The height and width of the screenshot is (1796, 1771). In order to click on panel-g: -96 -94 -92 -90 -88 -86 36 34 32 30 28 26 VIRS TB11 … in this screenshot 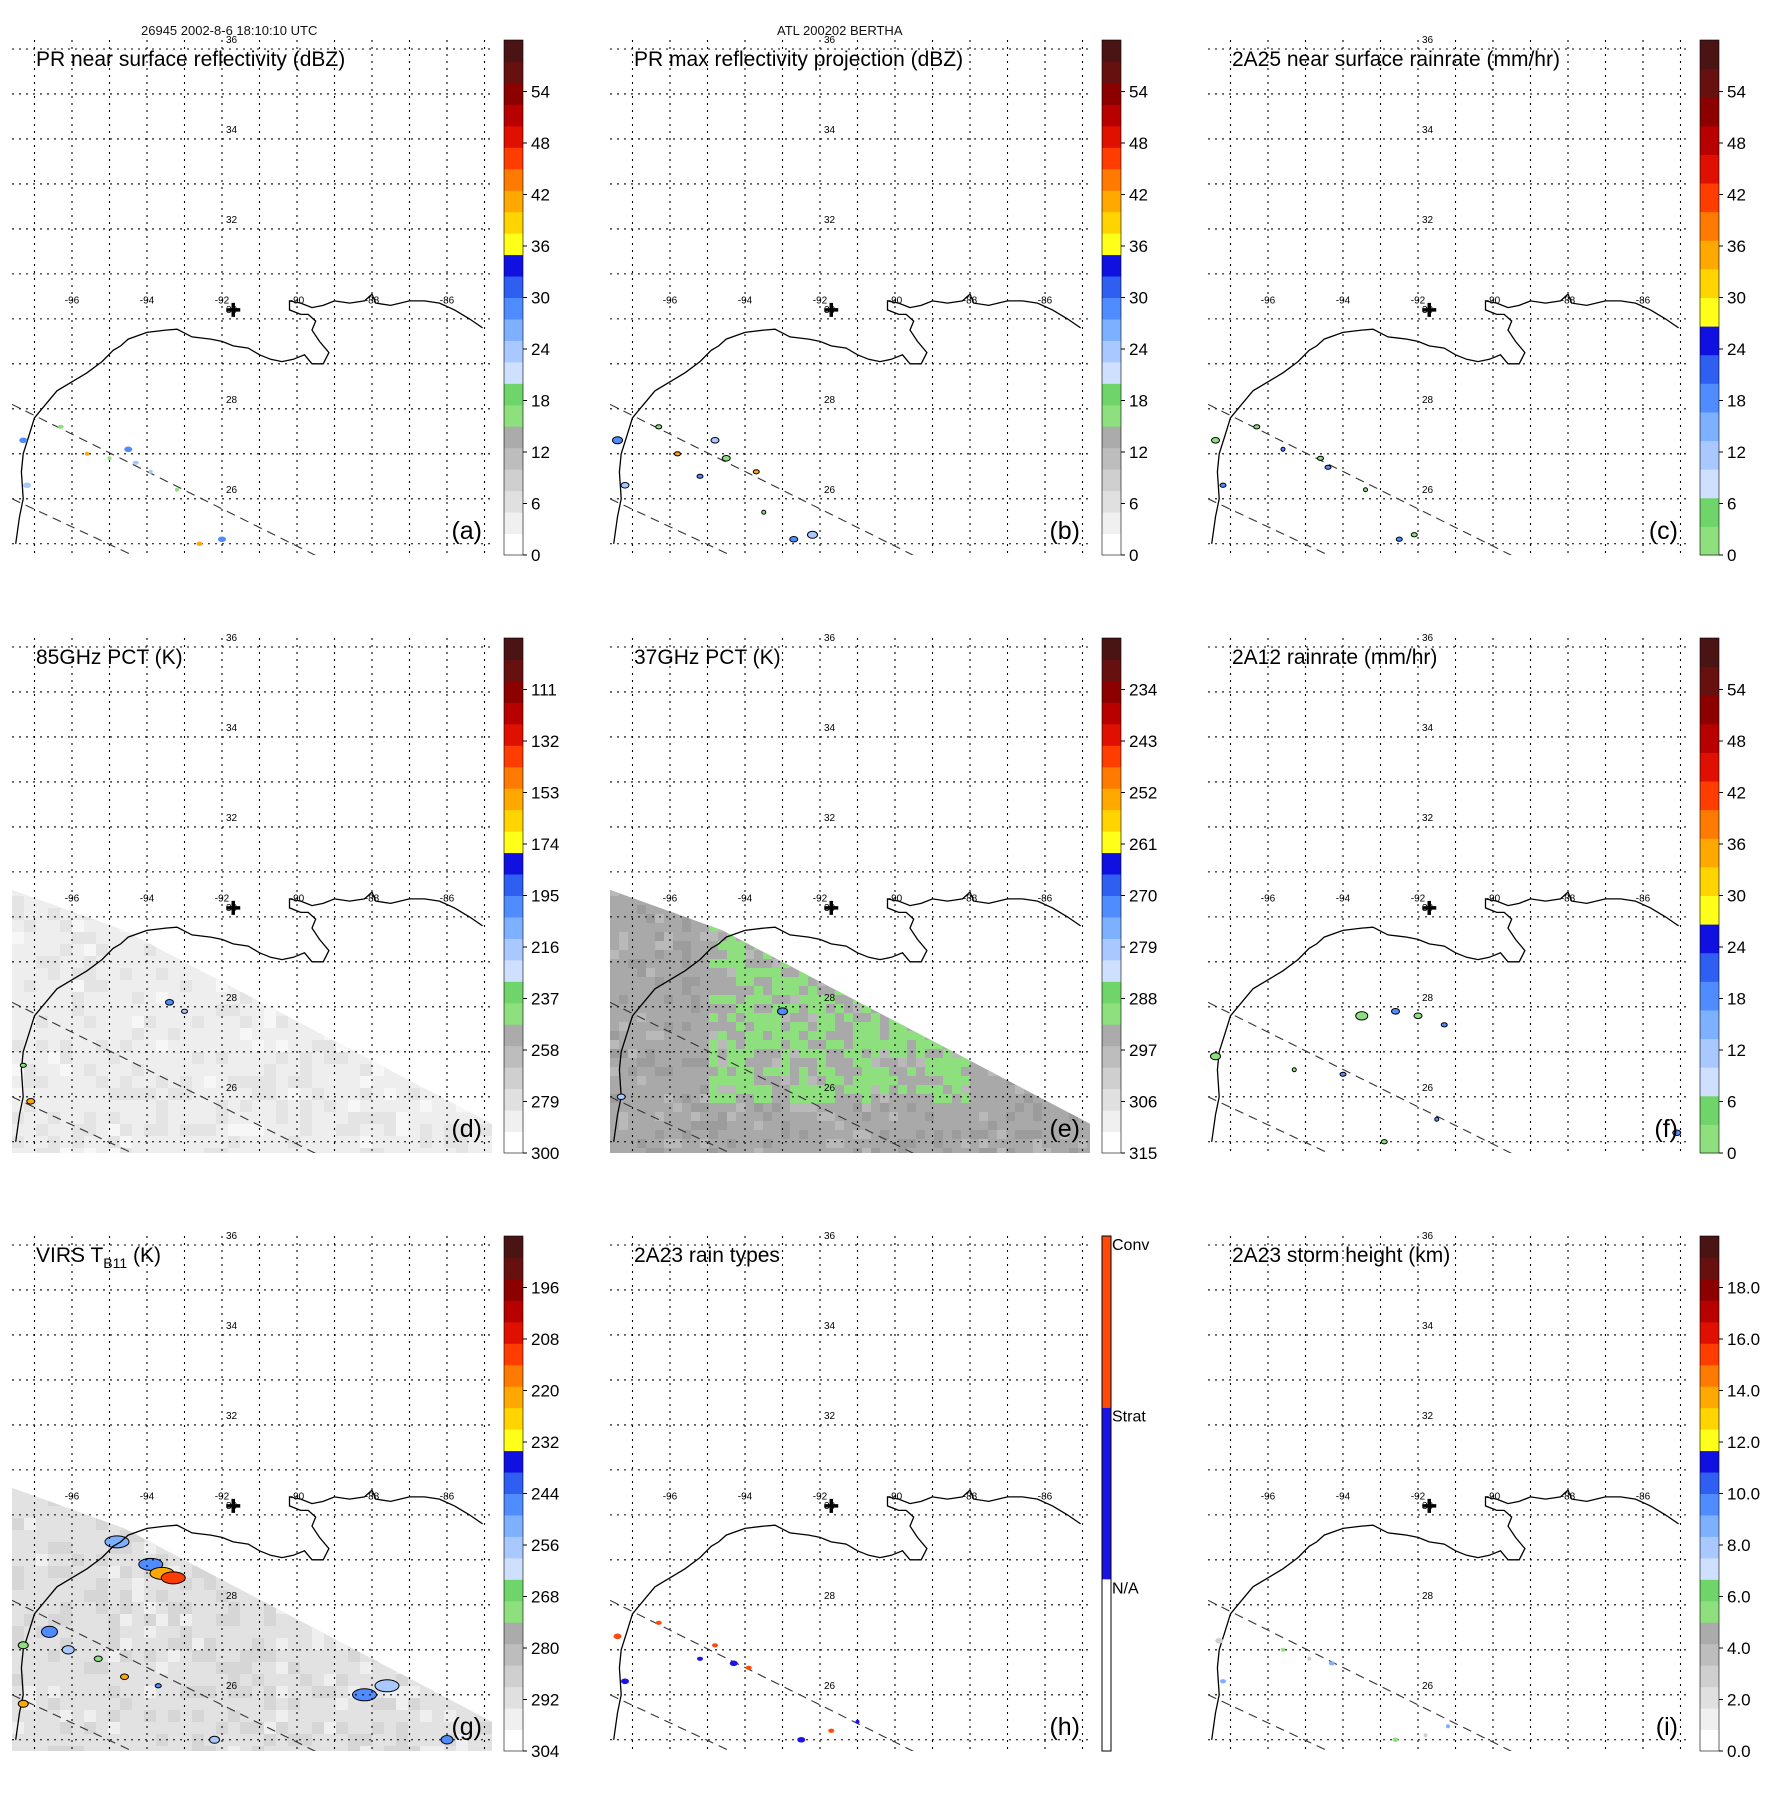, I will do `click(285, 1496)`.